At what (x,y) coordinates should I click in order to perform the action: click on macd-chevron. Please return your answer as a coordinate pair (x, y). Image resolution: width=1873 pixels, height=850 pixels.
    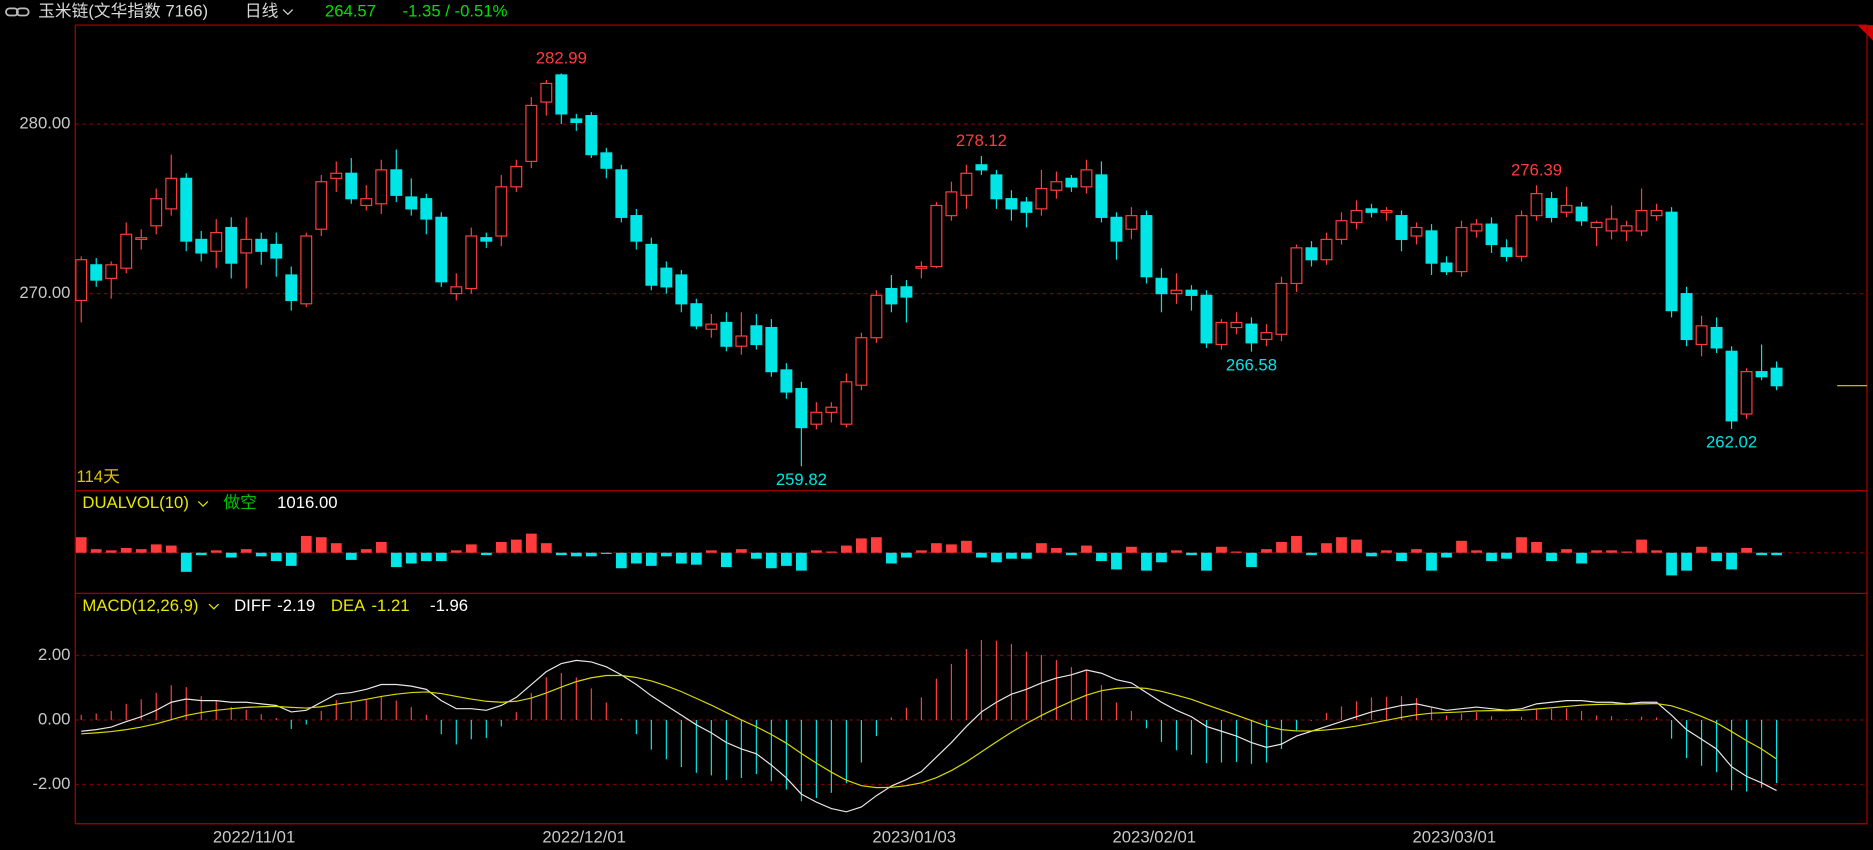
    Looking at the image, I should click on (214, 606).